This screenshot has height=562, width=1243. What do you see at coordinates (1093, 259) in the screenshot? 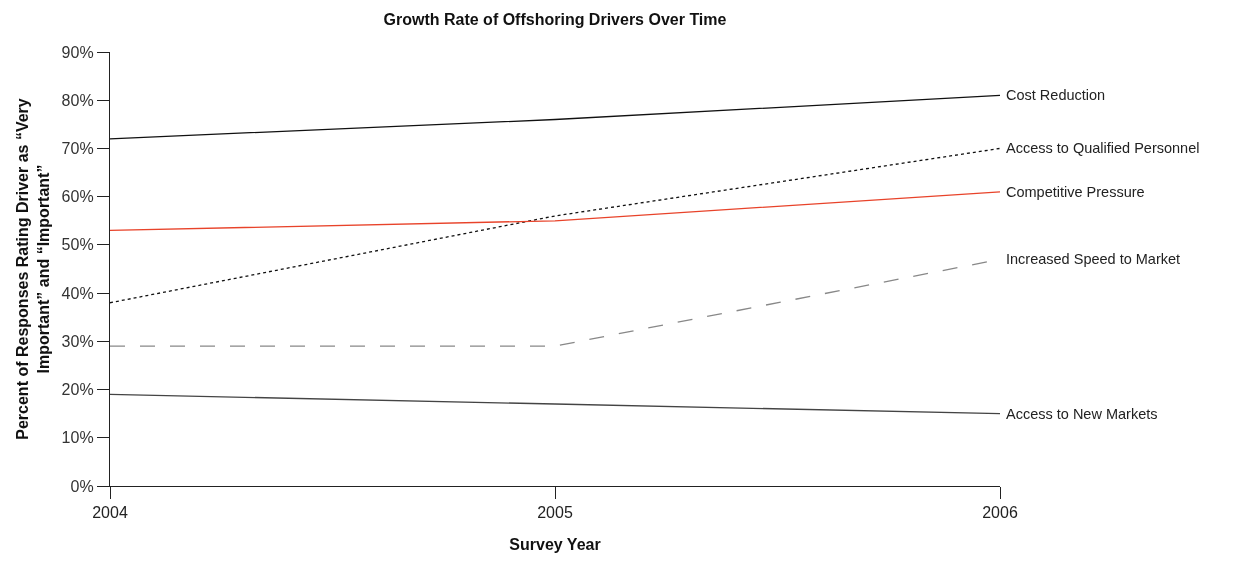
I see `series-label: Increased Speed to Market` at bounding box center [1093, 259].